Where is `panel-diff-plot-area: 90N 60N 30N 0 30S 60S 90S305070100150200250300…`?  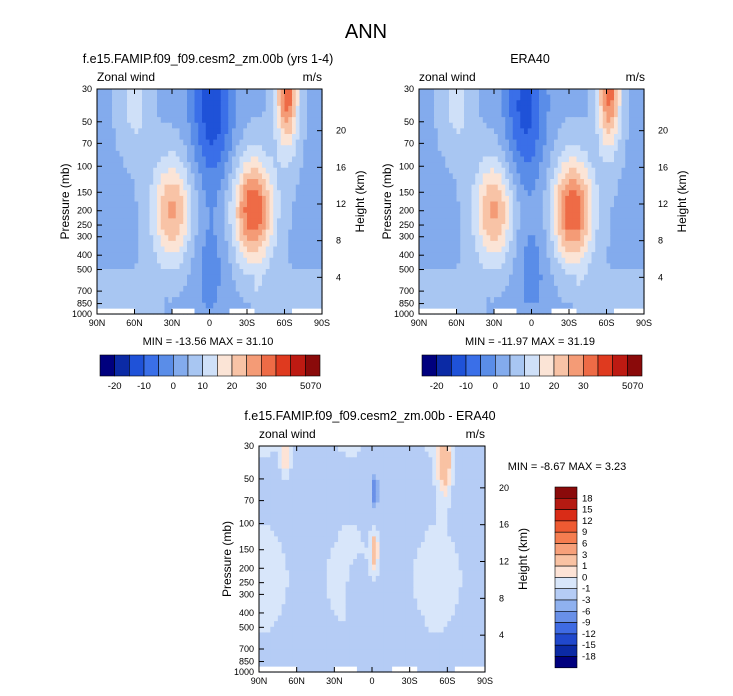
panel-diff-plot-area: 90N 60N 30N 0 30S 60S 90S305070100150200250300… is located at coordinates (375, 563).